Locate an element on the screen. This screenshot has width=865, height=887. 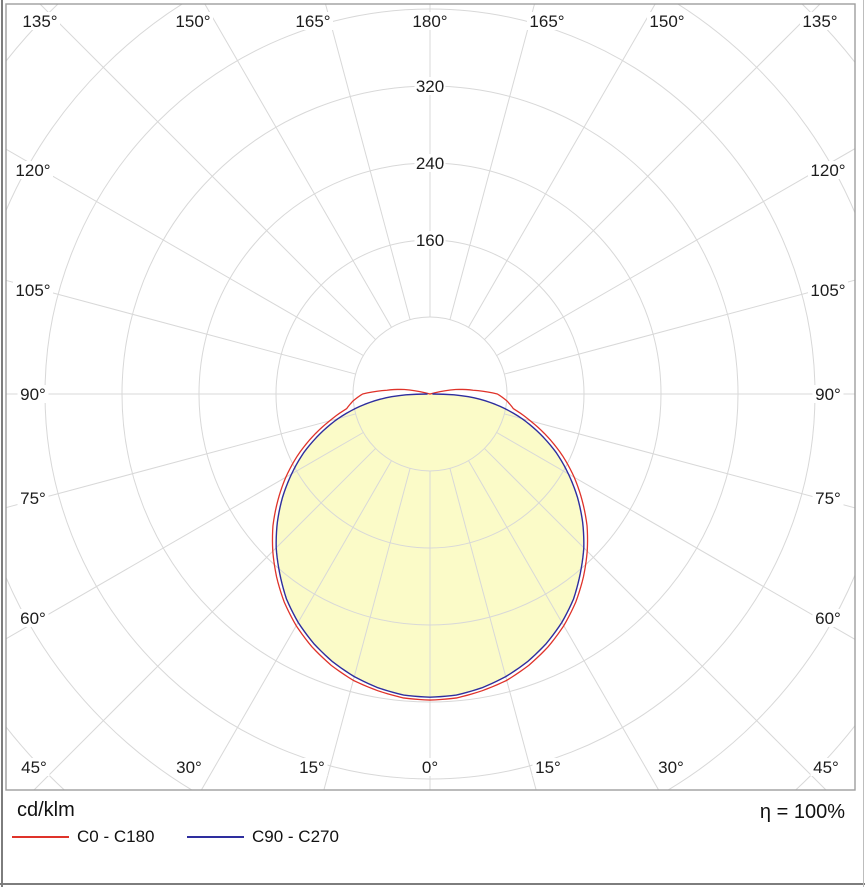
angle-label: 180° is located at coordinates (429, 21).